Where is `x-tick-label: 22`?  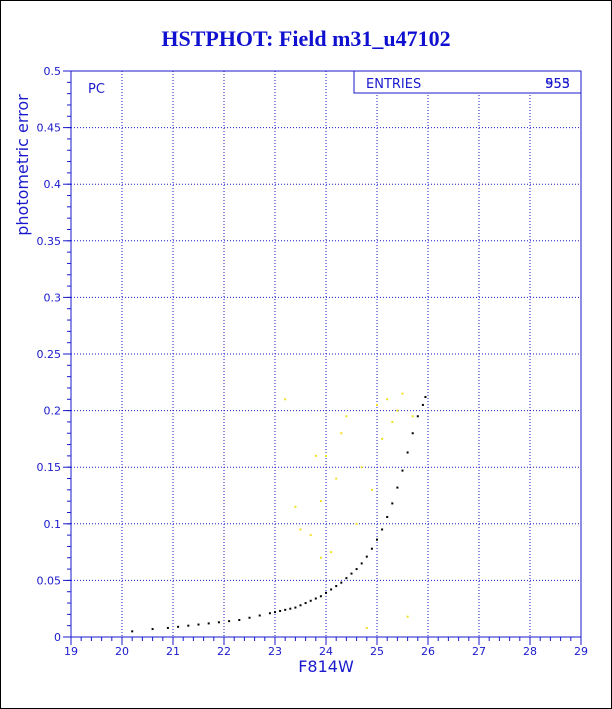 x-tick-label: 22 is located at coordinates (224, 651).